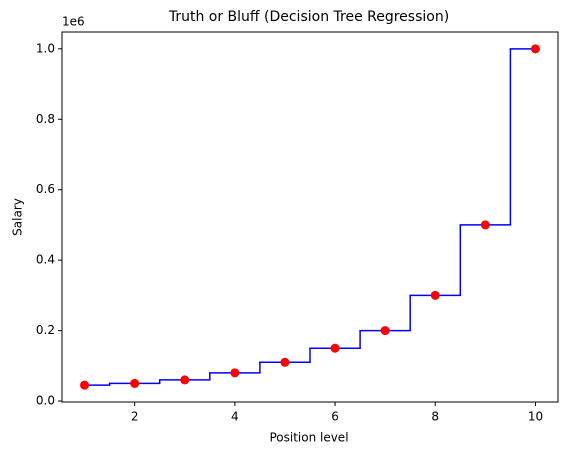 The width and height of the screenshot is (567, 455). I want to click on x-tick-label: 8, so click(435, 417).